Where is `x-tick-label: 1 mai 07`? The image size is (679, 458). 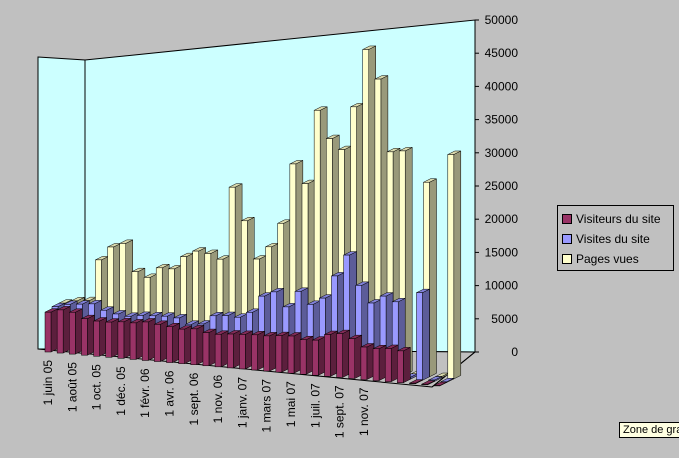 x-tick-label: 1 mai 07 is located at coordinates (291, 404).